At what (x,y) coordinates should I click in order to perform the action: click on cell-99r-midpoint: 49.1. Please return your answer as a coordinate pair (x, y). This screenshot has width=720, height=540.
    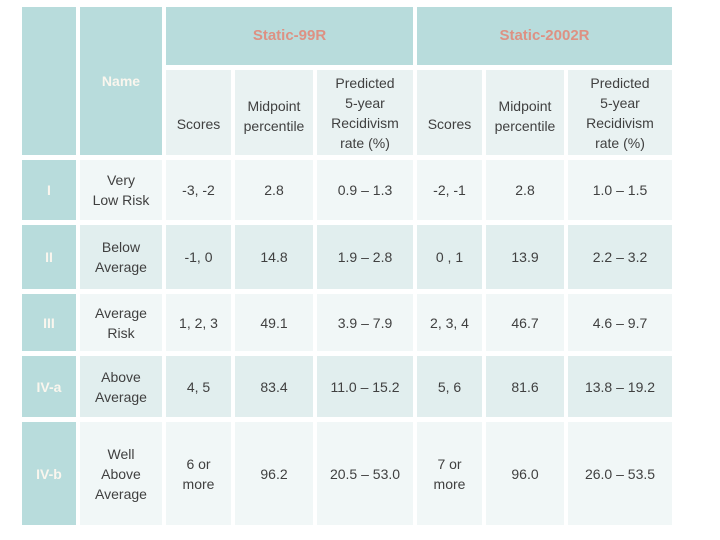
    Looking at the image, I should click on (274, 322).